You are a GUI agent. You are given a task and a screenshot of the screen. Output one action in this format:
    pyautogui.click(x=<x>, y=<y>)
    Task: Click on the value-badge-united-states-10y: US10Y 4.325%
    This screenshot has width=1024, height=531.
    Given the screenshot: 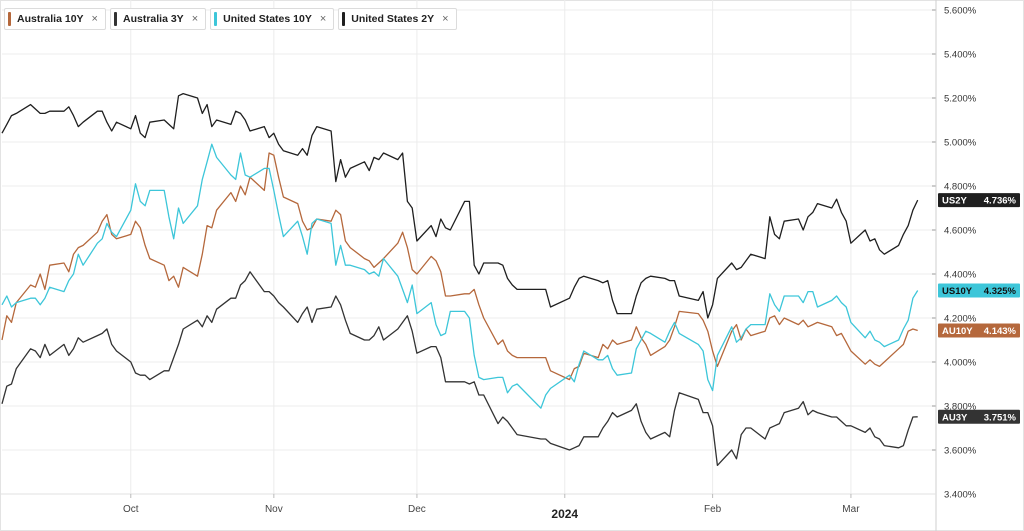 What is the action you would take?
    pyautogui.click(x=979, y=290)
    